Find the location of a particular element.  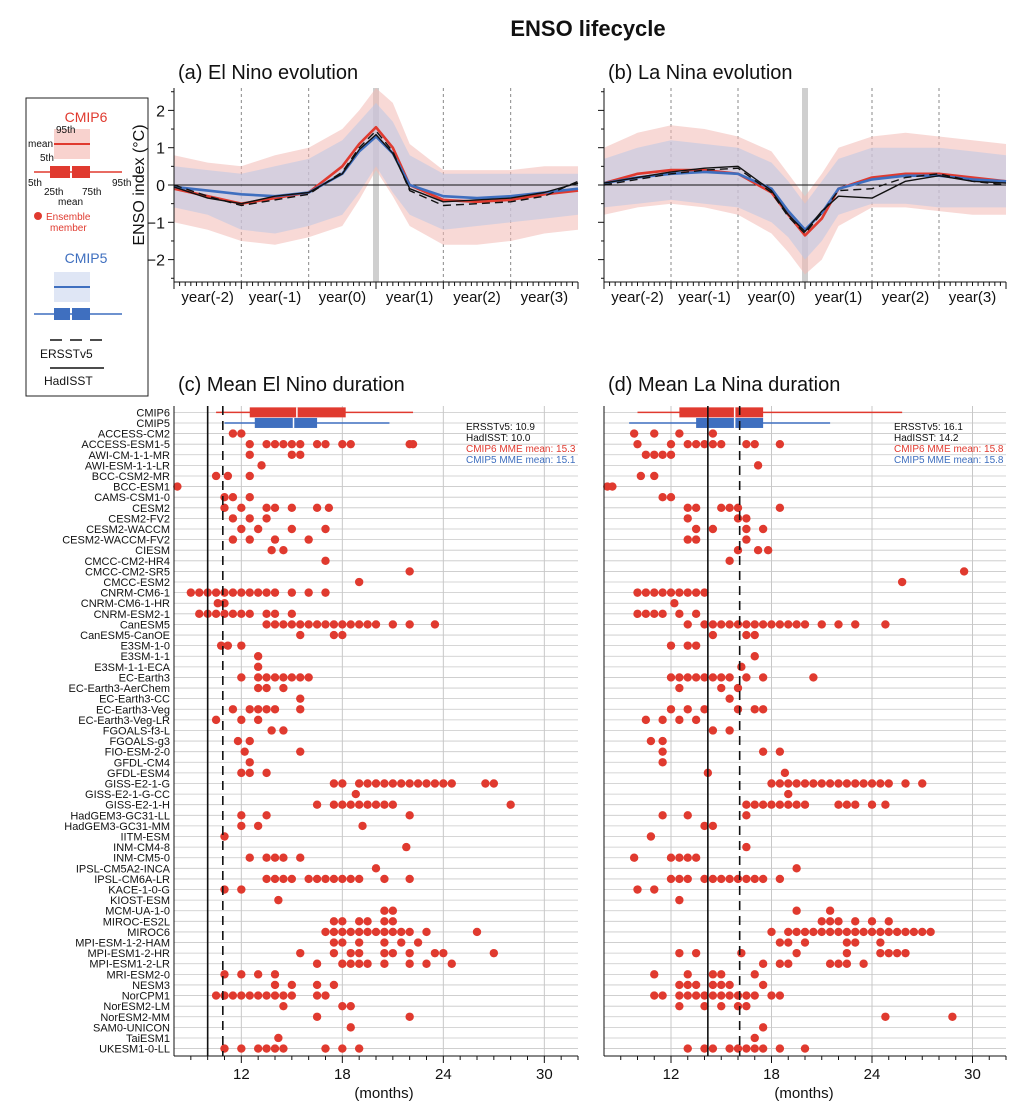

legend-box-25th: 25th is located at coordinates (53, 192).